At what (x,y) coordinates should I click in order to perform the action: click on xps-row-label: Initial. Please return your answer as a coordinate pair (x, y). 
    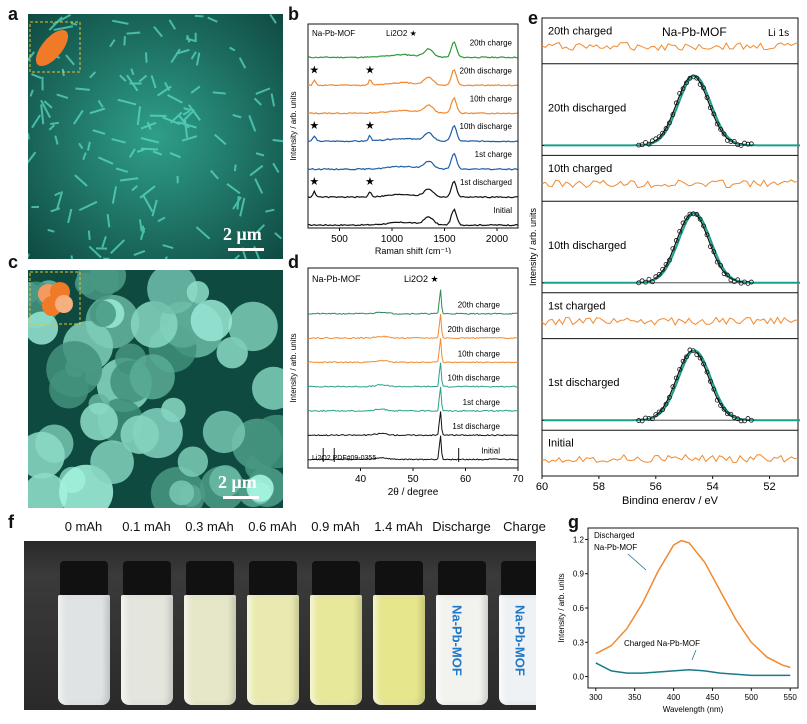
    Looking at the image, I should click on (561, 444).